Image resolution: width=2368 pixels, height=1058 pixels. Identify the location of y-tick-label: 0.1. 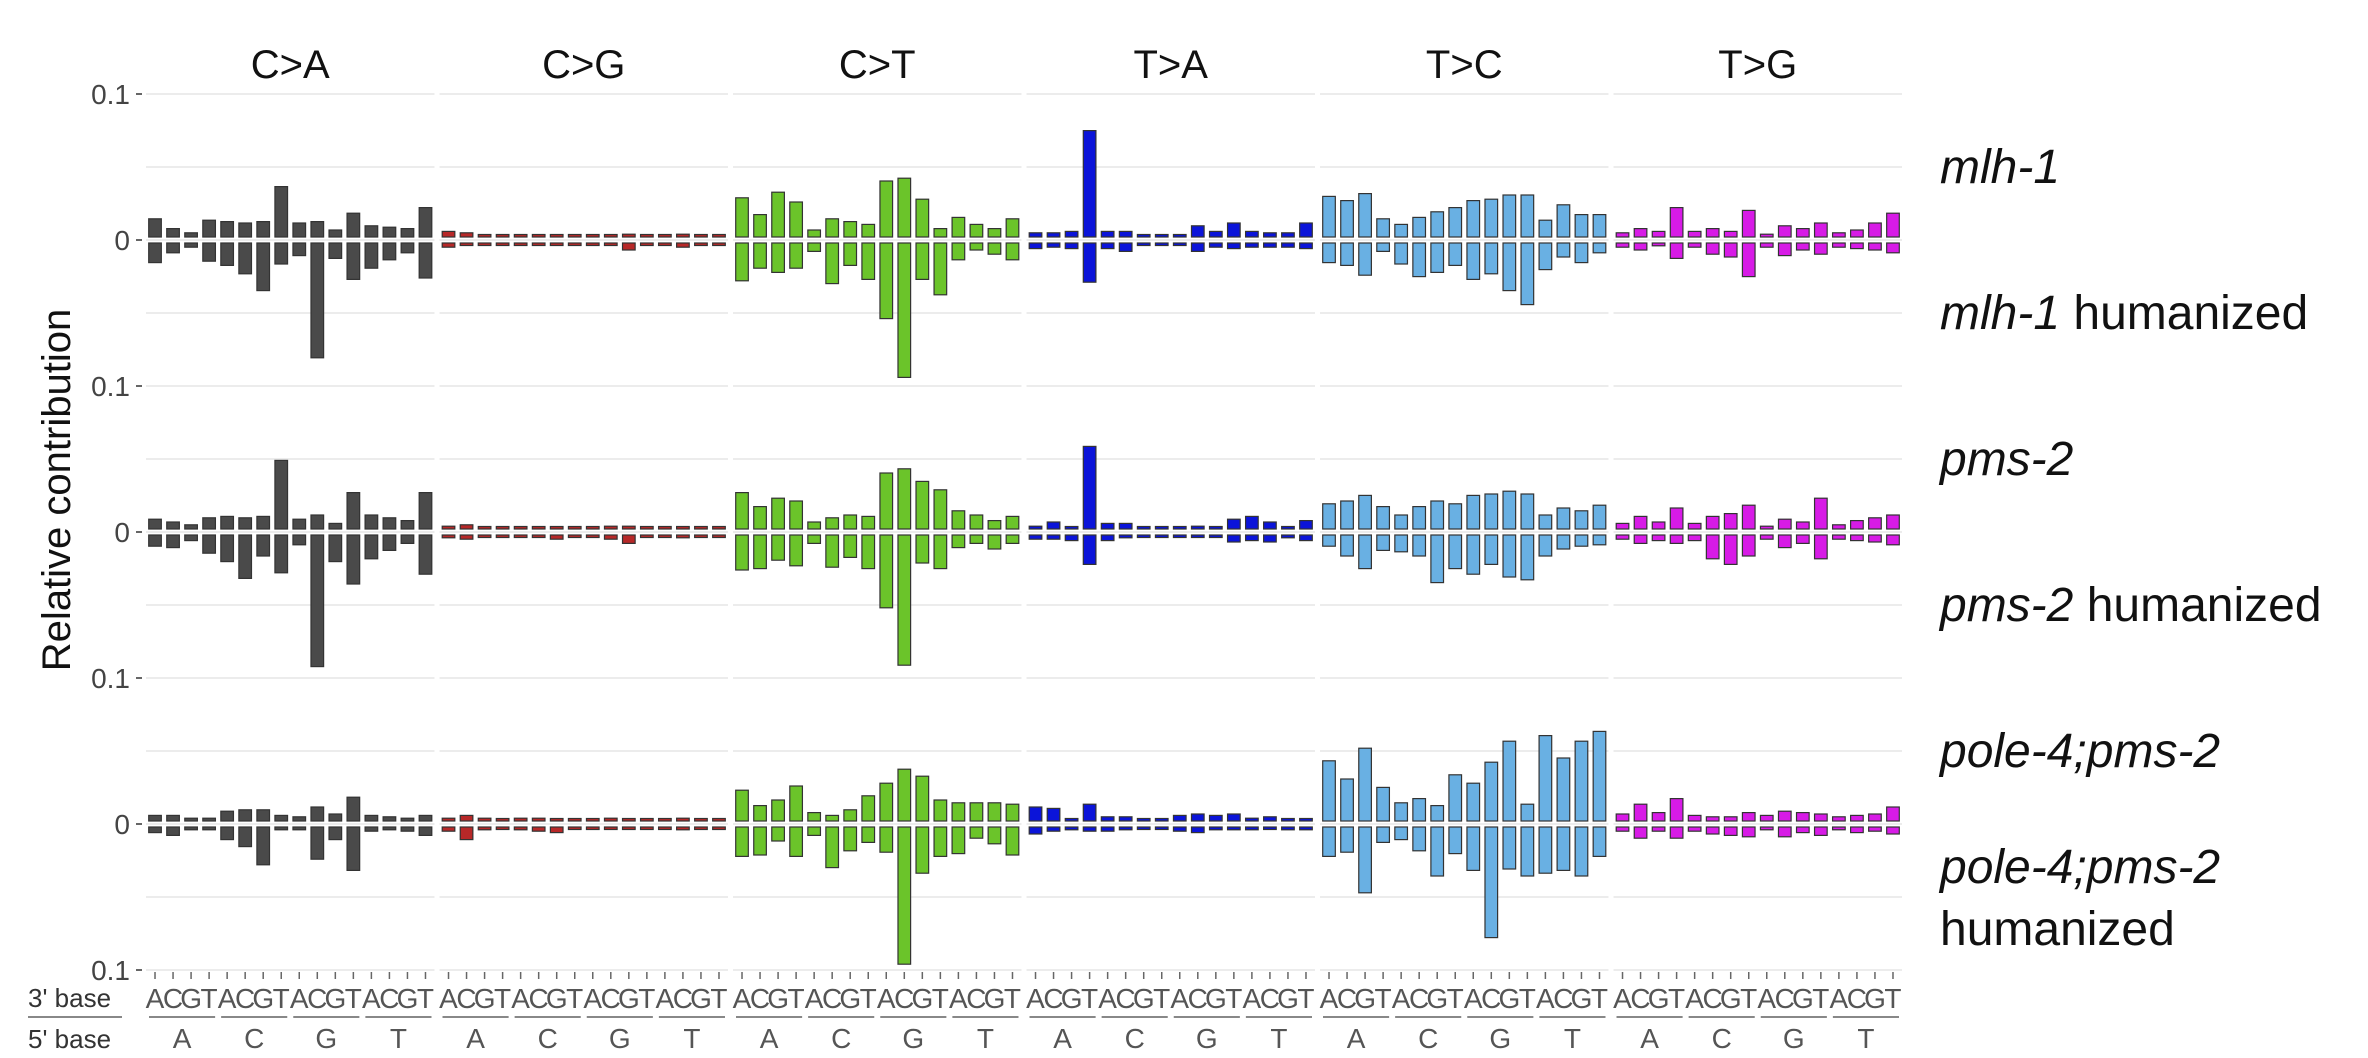
(110, 386).